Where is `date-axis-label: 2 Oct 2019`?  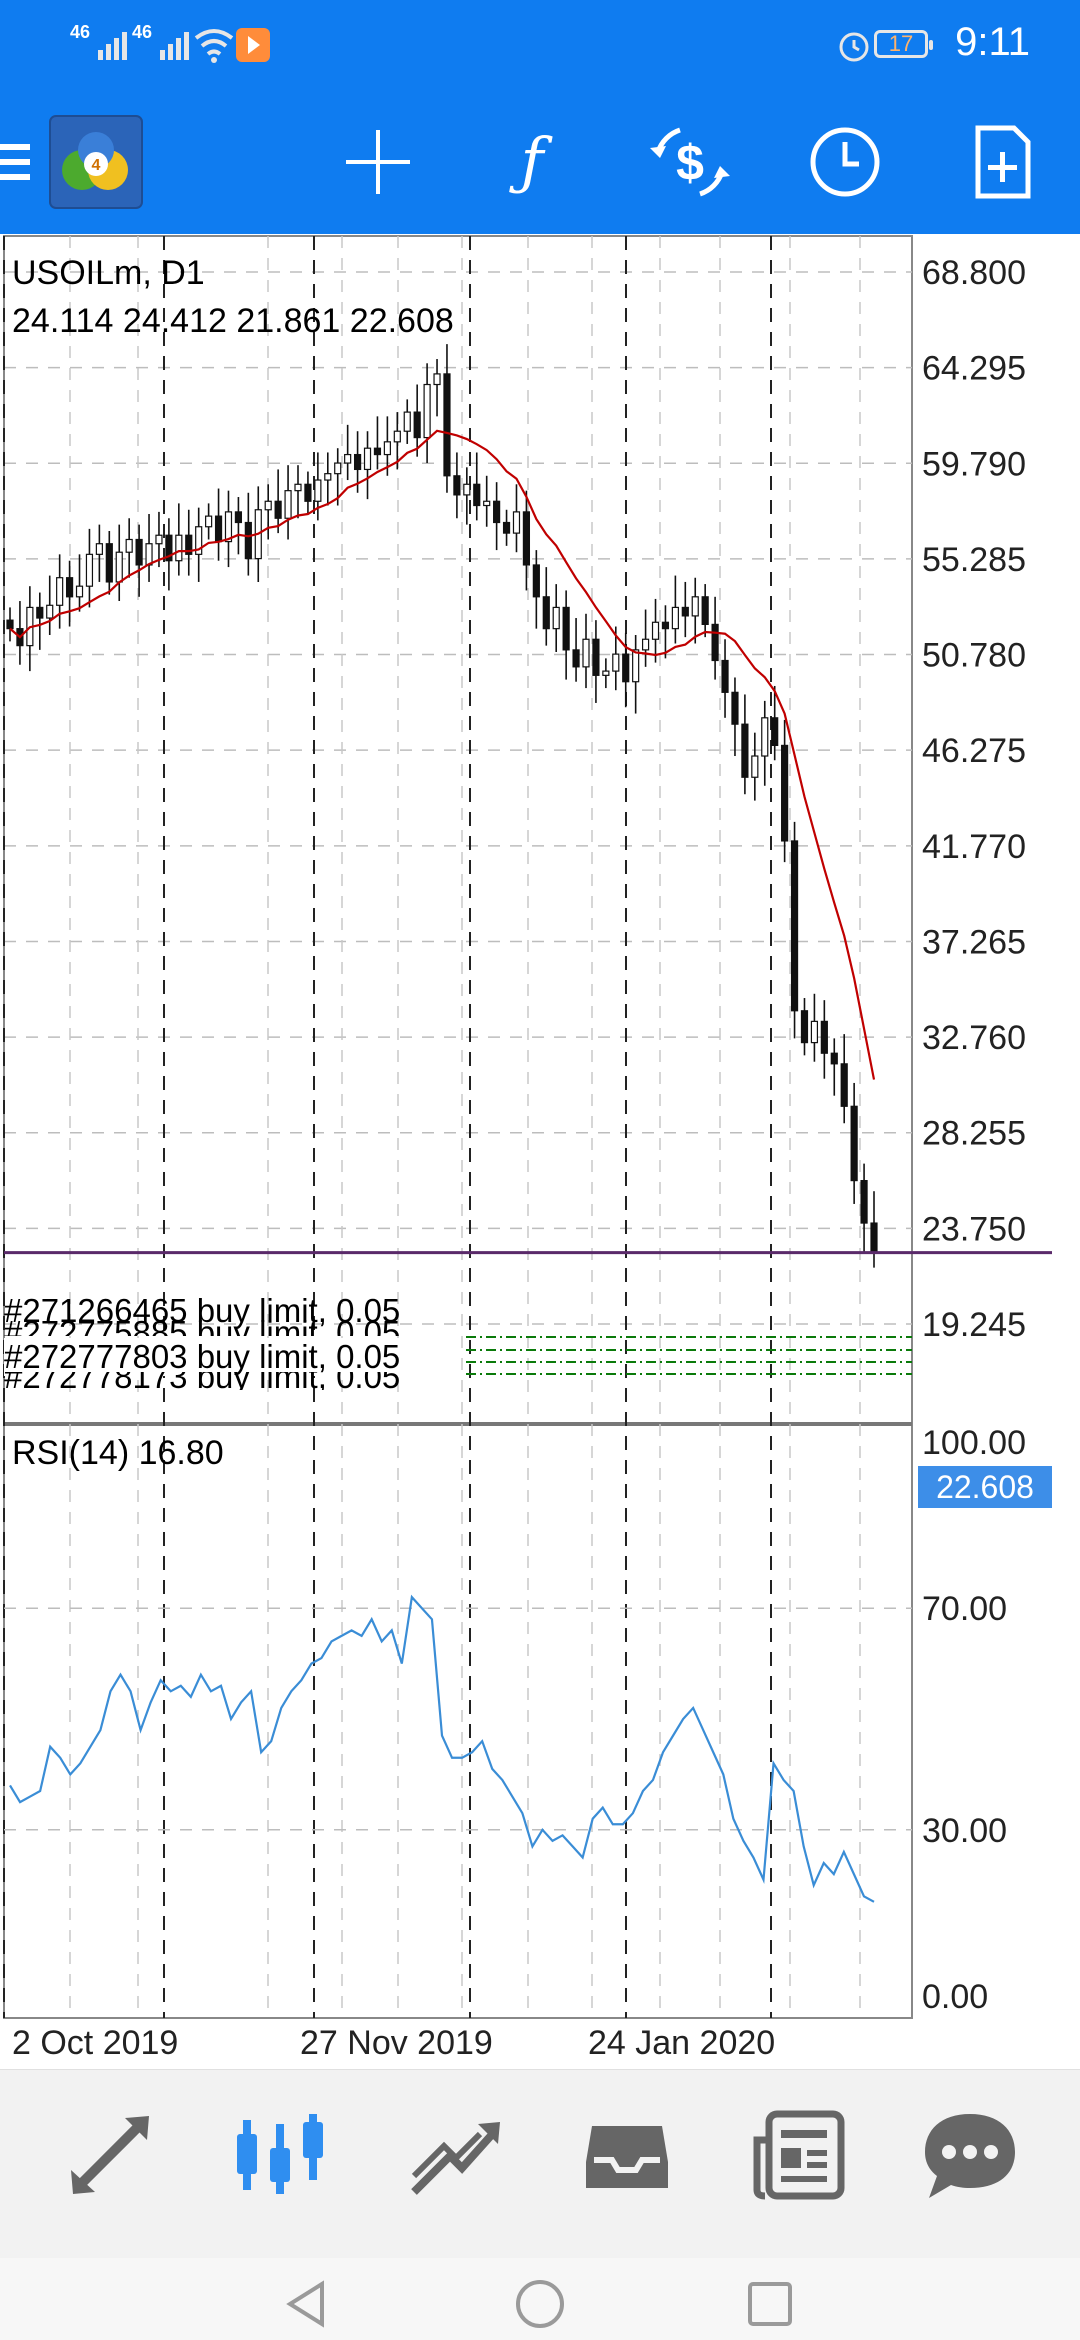
date-axis-label: 2 Oct 2019 is located at coordinates (95, 2043).